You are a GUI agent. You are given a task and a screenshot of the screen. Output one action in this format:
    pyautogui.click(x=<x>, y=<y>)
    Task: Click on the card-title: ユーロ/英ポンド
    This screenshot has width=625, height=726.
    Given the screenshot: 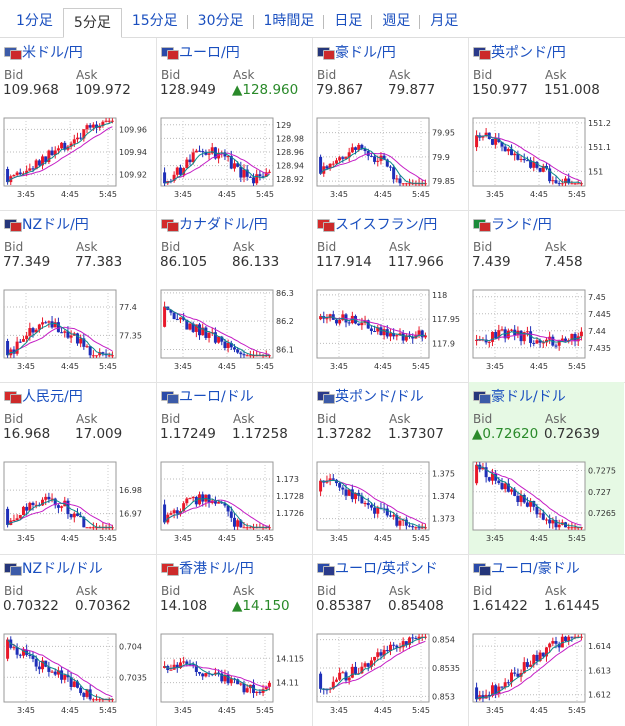 What is the action you would take?
    pyautogui.click(x=377, y=568)
    